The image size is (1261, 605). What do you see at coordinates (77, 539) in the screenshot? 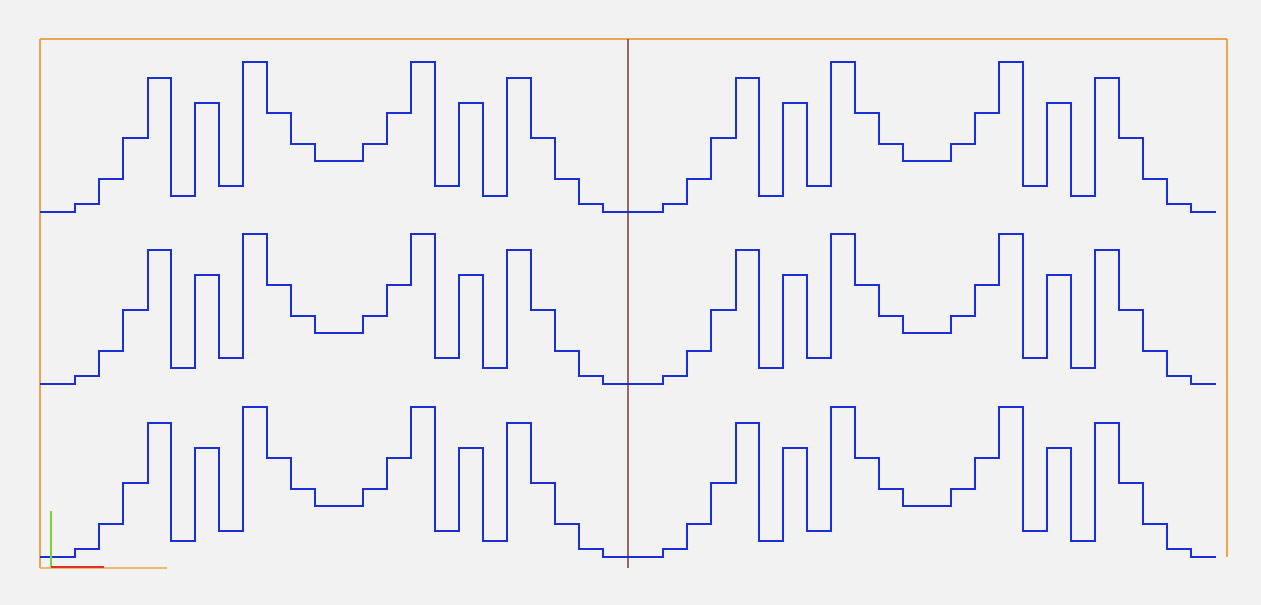
I see `xy-axis-icon` at bounding box center [77, 539].